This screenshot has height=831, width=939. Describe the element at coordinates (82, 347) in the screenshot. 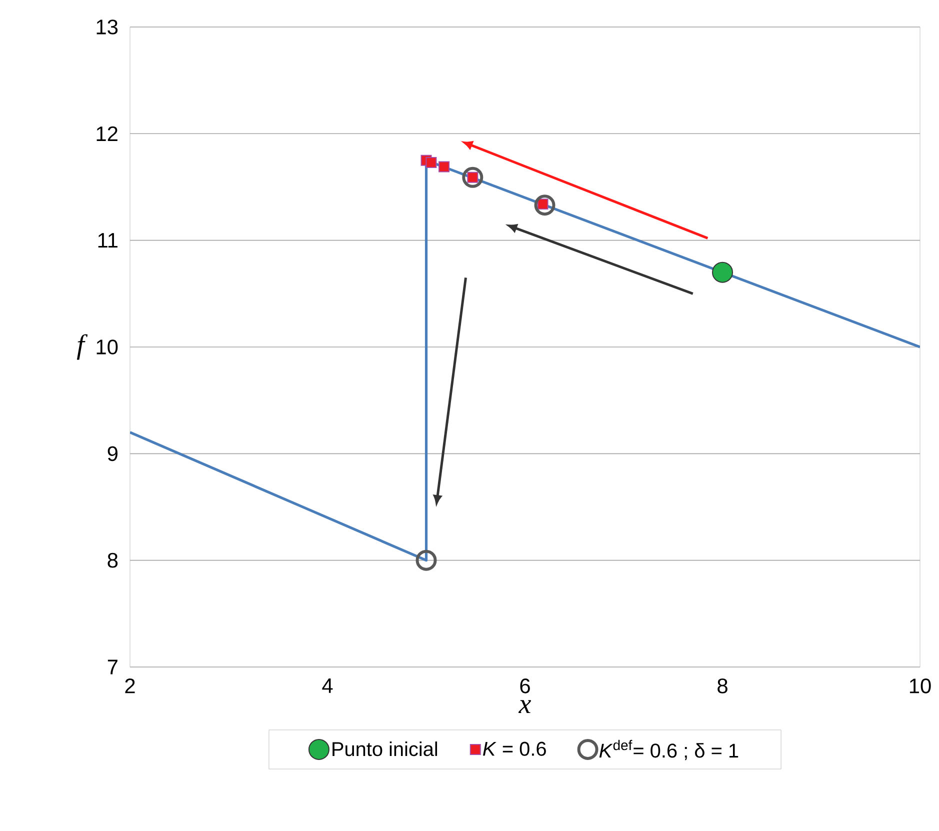

I see `y-axis-title: f` at that location.